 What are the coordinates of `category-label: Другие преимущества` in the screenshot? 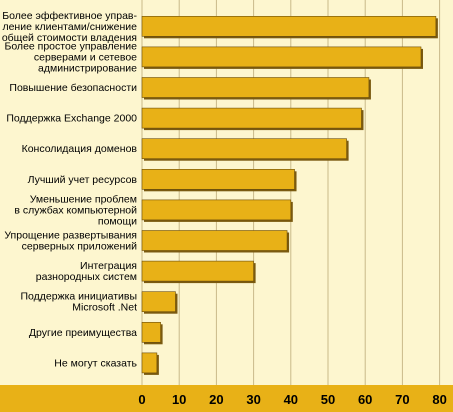 It's located at (83, 333).